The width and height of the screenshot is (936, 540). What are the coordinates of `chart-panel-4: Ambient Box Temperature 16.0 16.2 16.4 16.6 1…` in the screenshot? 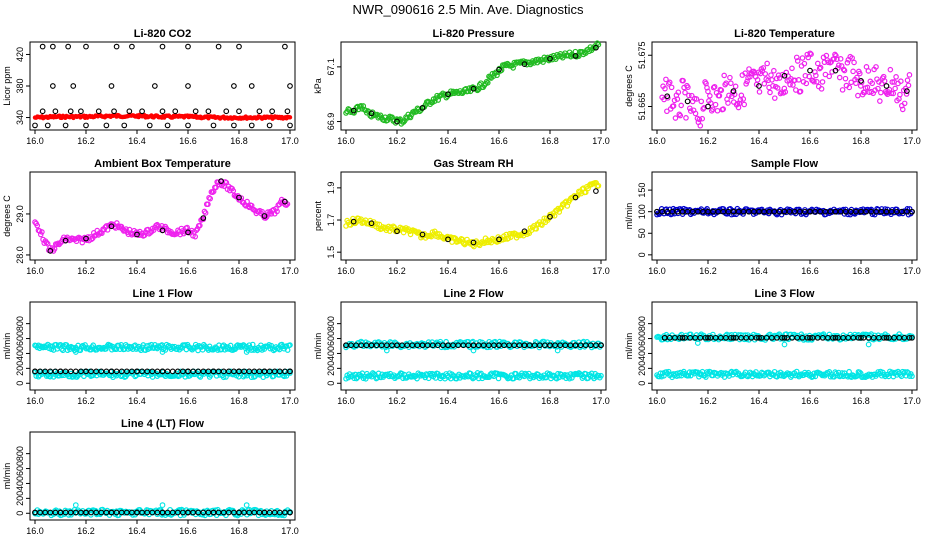 It's located at (150, 217).